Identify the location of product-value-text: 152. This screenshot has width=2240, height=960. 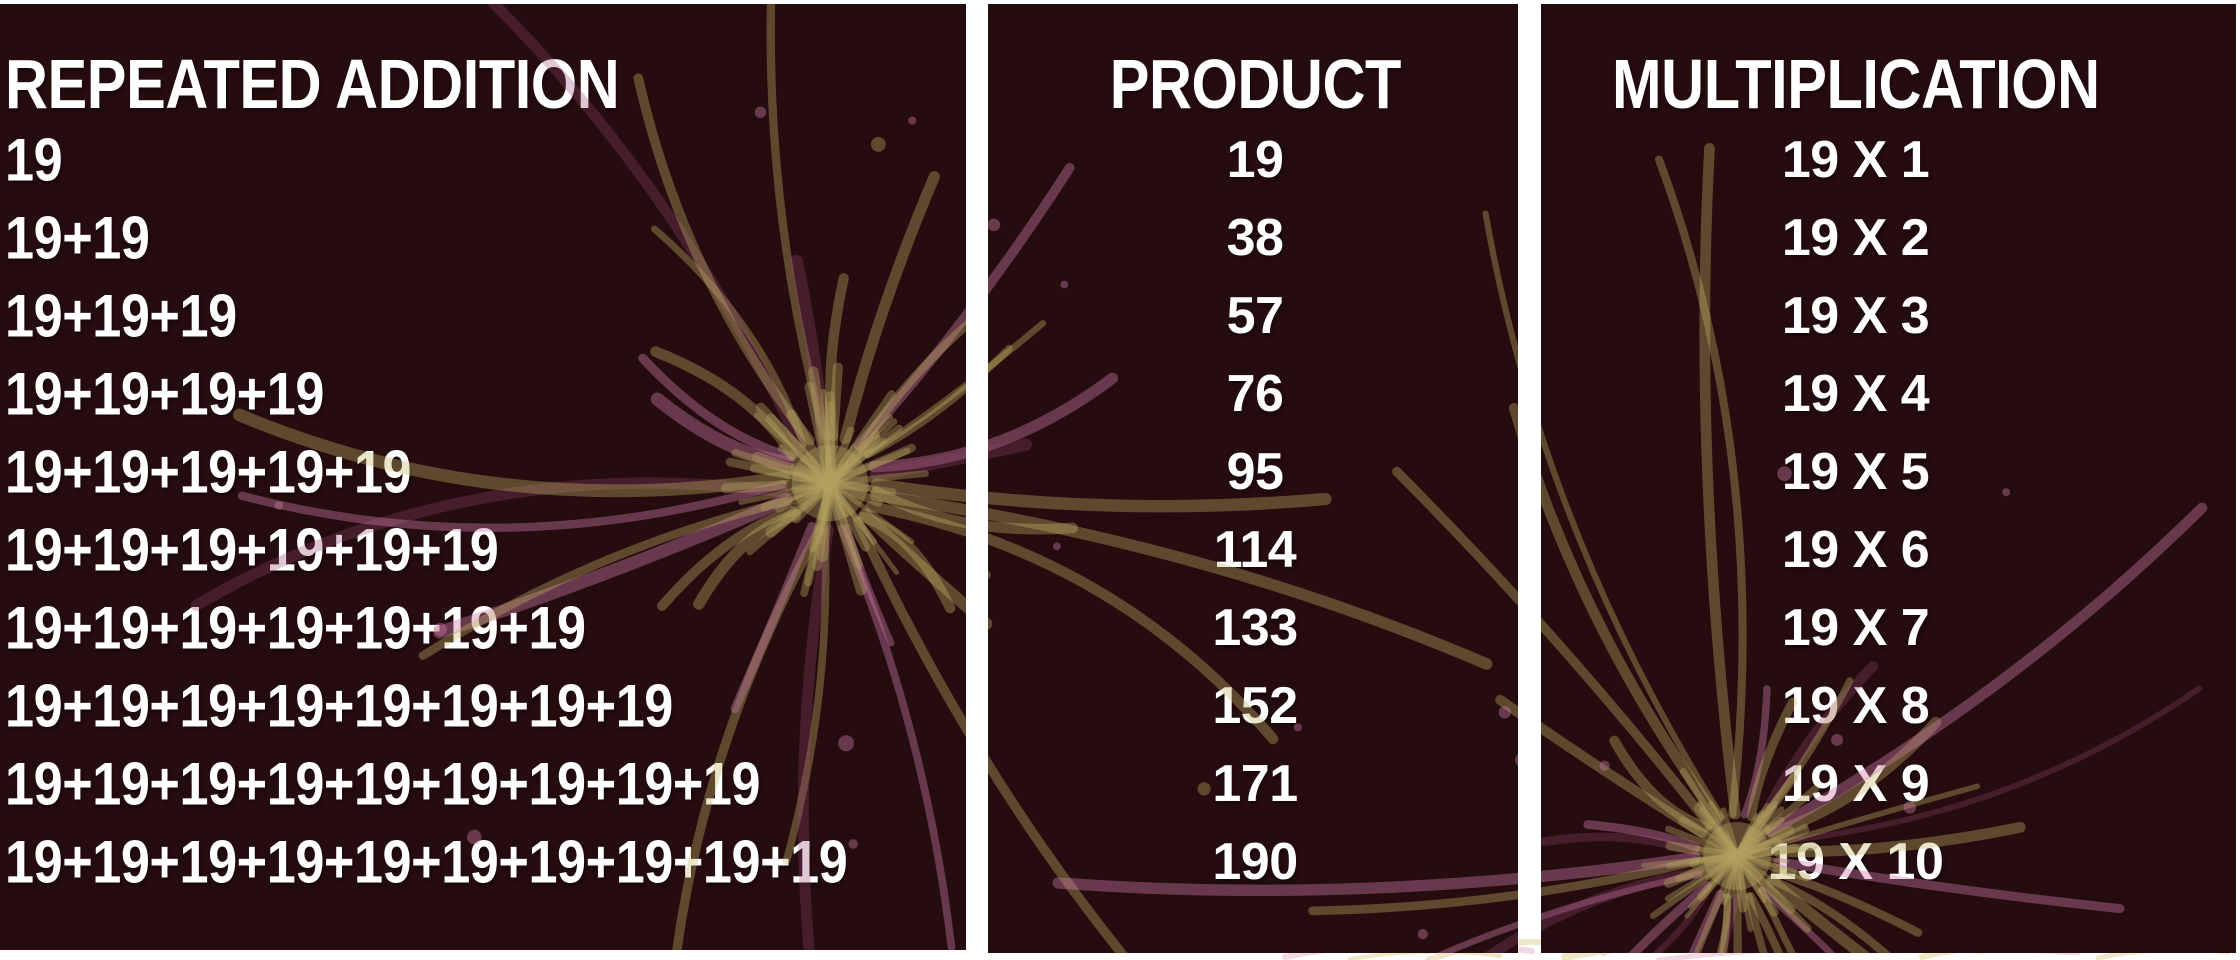
(1255, 706).